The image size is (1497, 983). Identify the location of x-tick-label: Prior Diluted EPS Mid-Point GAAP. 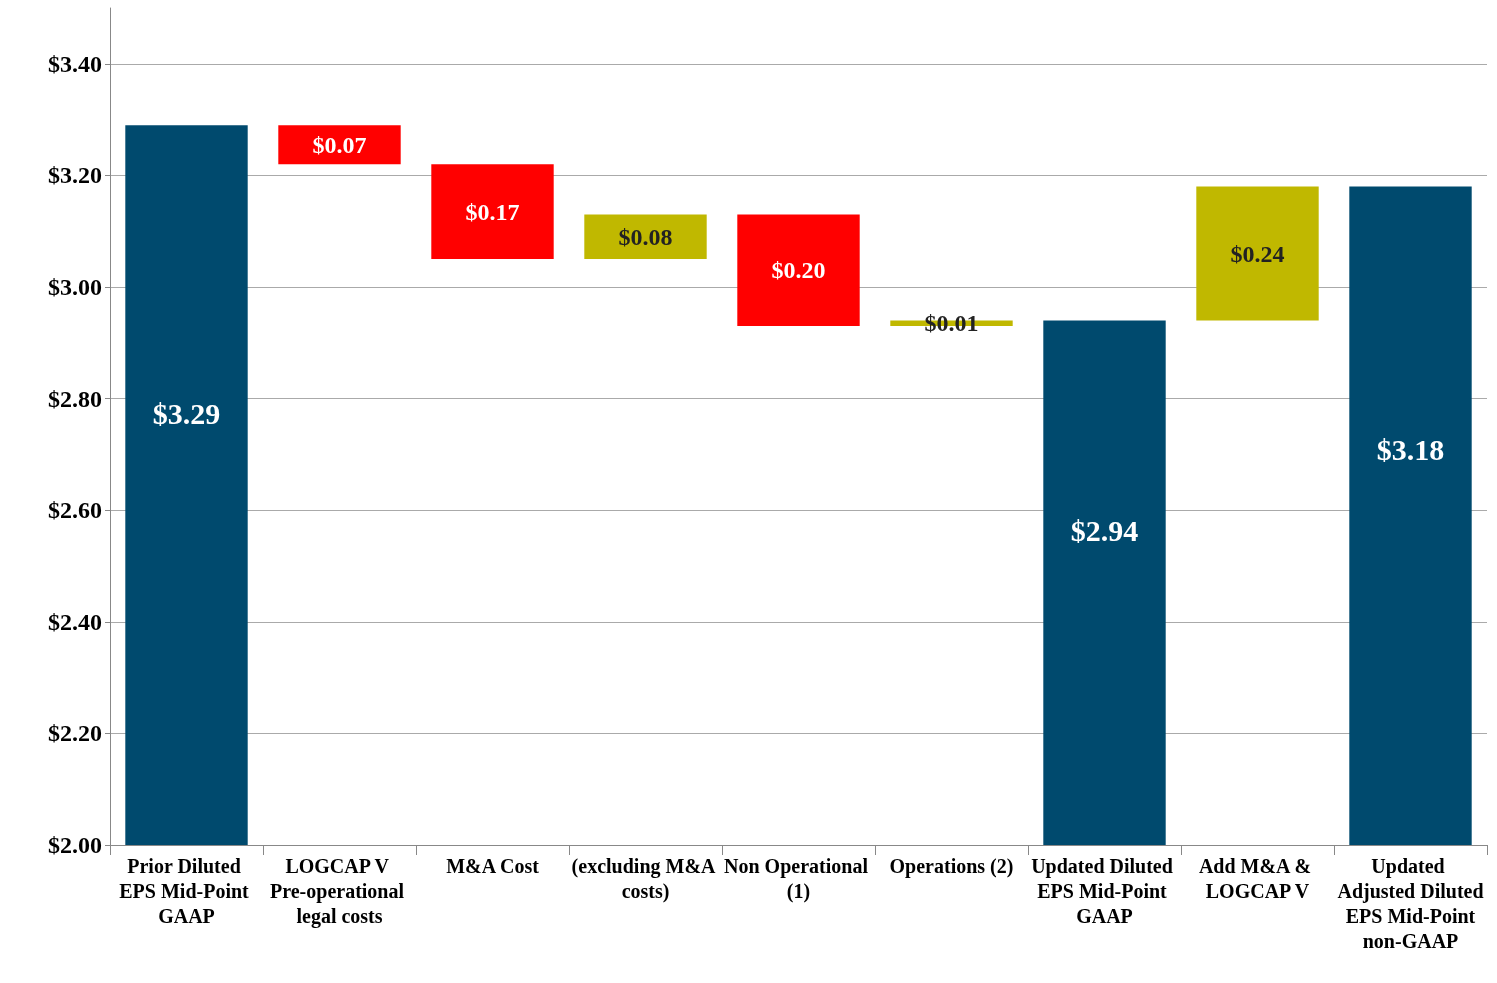
(186, 890).